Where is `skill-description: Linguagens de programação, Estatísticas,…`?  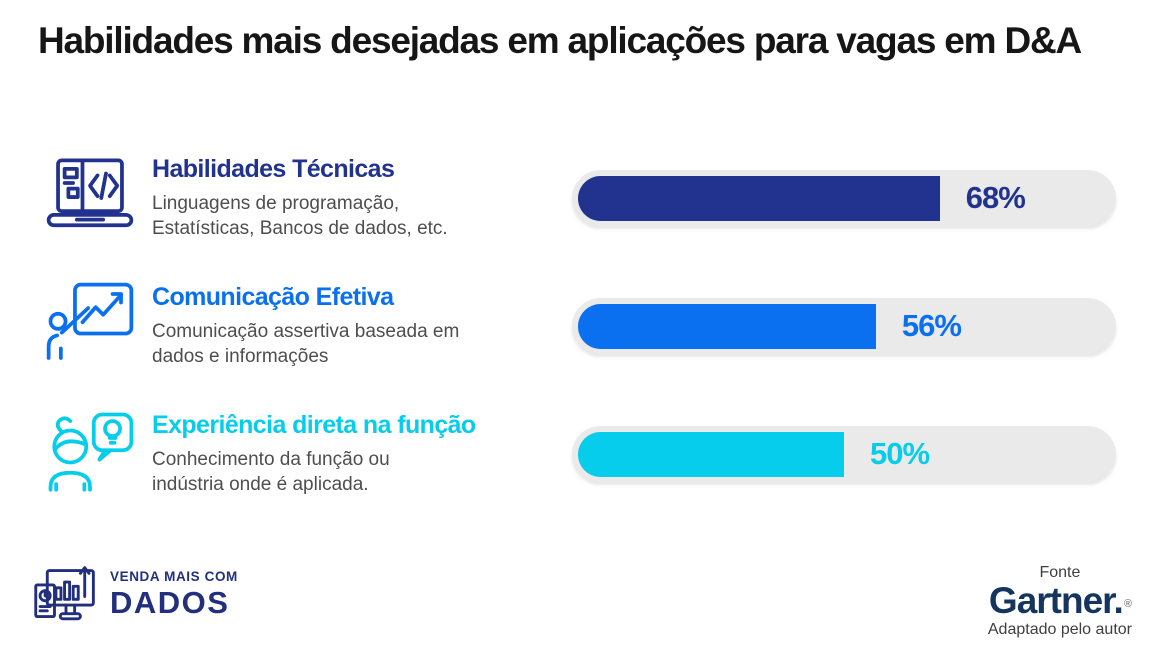 skill-description: Linguagens de programação, Estatísticas,… is located at coordinates (300, 215).